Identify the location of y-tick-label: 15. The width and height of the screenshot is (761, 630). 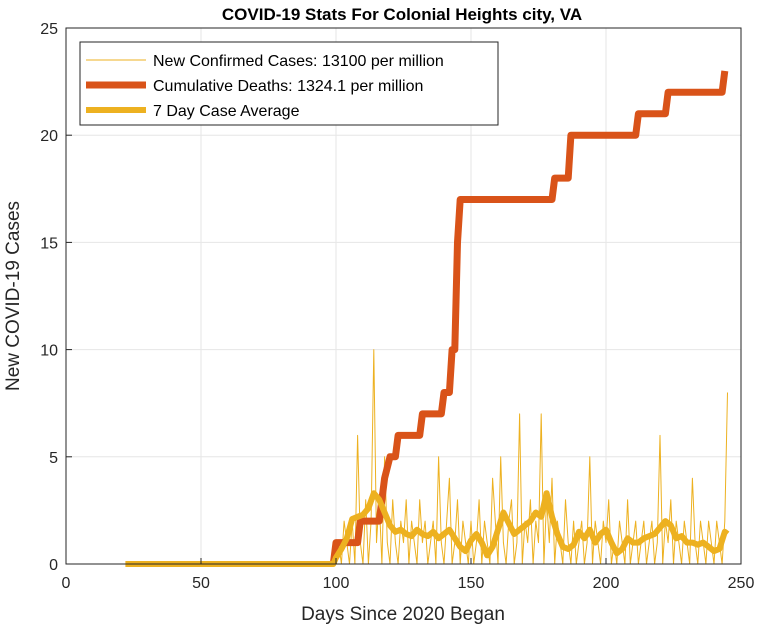
(49, 243).